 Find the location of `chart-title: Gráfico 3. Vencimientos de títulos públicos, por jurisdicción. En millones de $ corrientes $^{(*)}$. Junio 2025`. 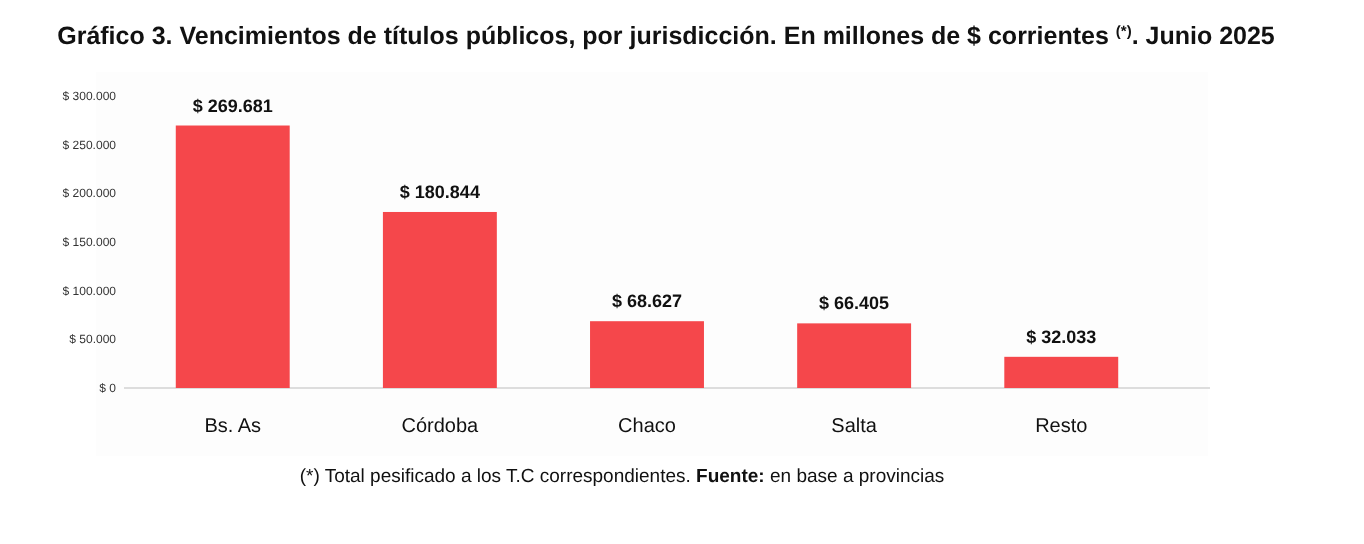

chart-title: Gráfico 3. Vencimientos de títulos públicos, por jurisdicción. En millones de $ corrientes $^{(*)}$. Junio 2025 is located at coordinates (666, 35).